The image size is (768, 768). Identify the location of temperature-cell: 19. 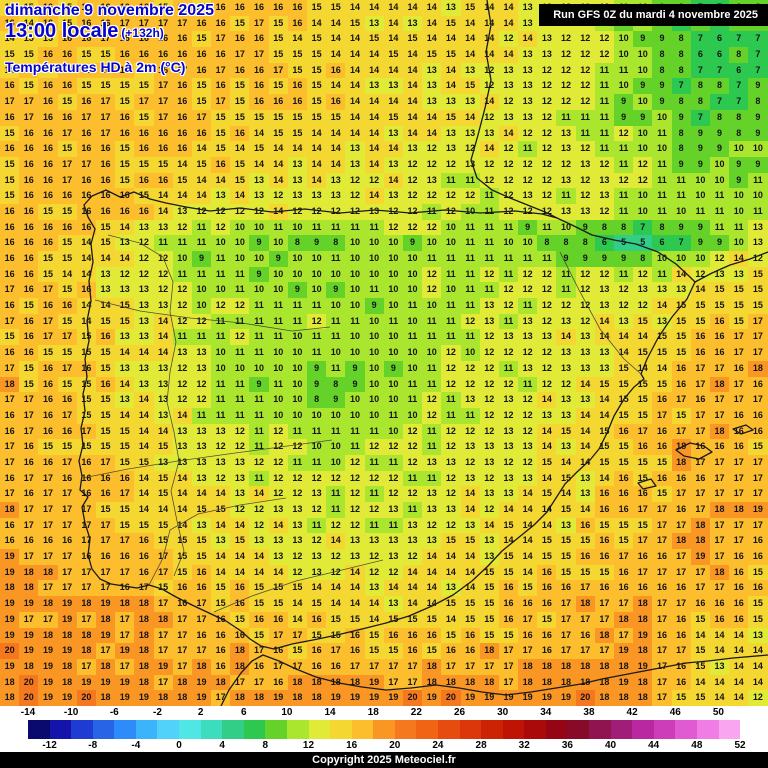
(29, 604).